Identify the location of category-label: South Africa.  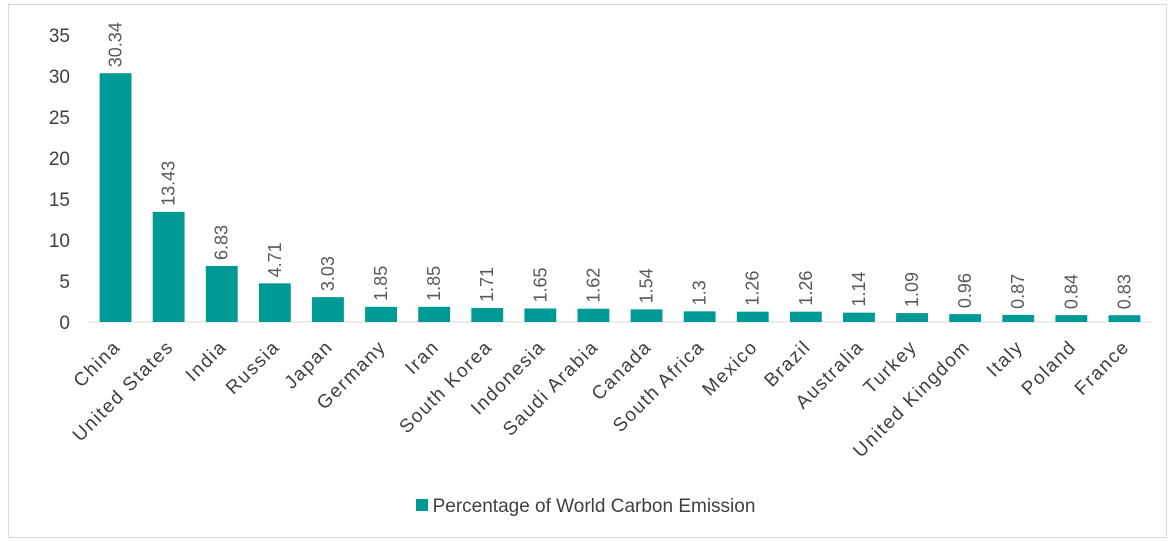
(659, 387).